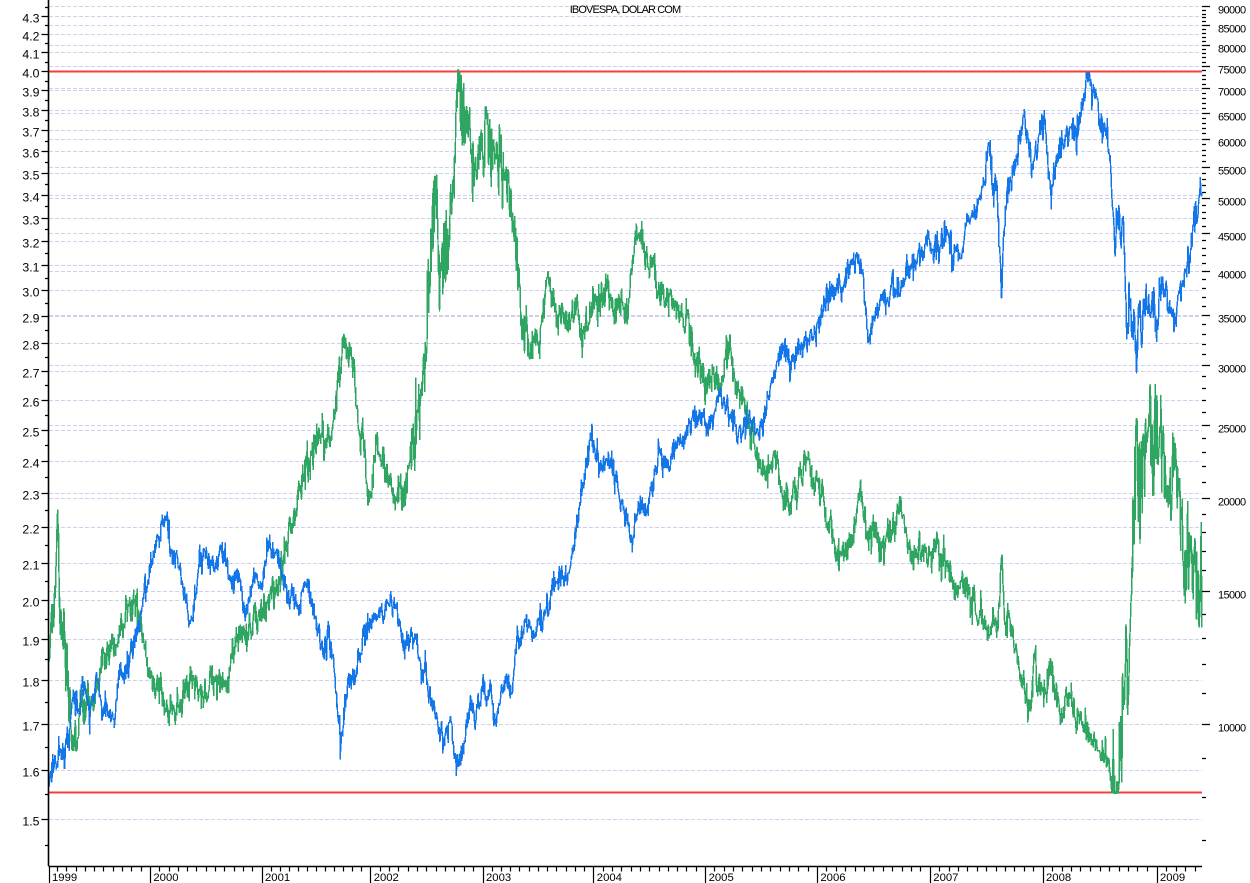 This screenshot has width=1250, height=883. Describe the element at coordinates (277, 877) in the screenshot. I see `svg-text: 2001` at that location.